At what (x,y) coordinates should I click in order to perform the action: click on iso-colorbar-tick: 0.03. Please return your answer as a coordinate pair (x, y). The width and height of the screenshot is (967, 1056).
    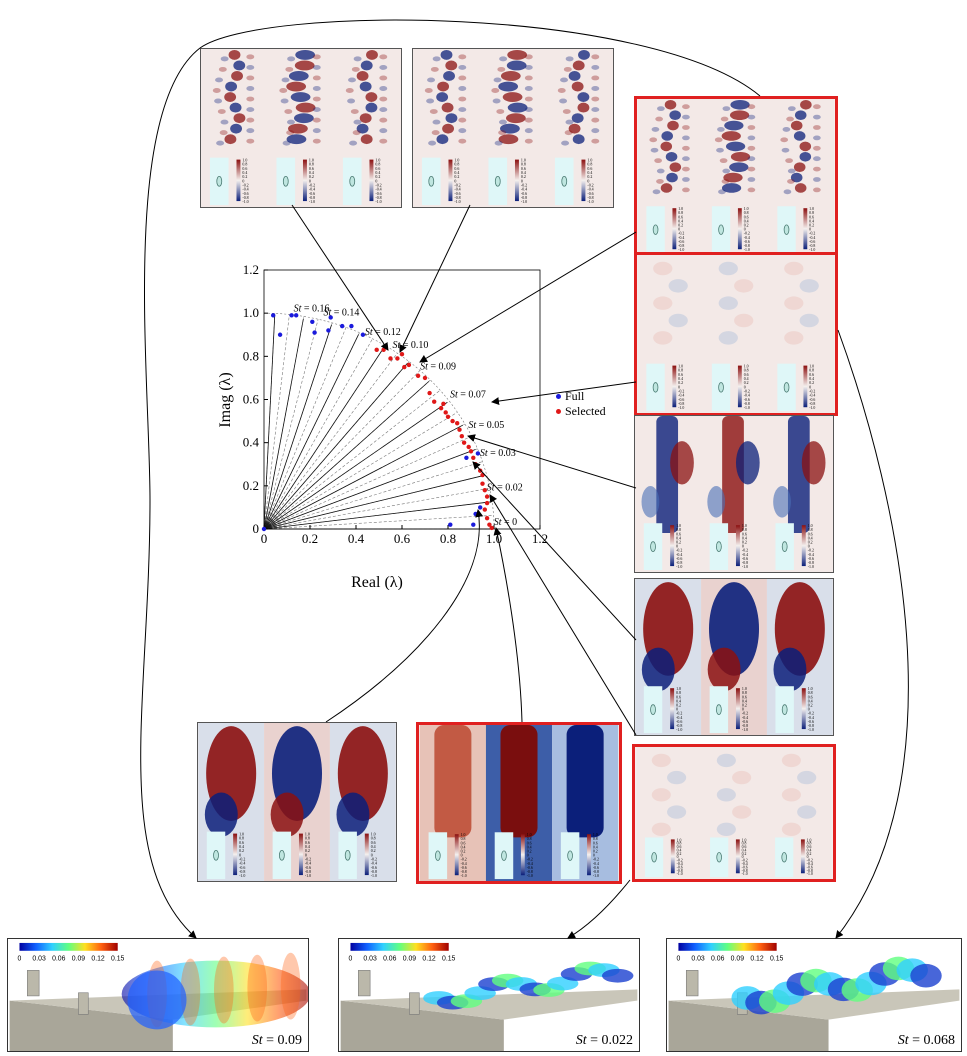
    Looking at the image, I should click on (39, 959).